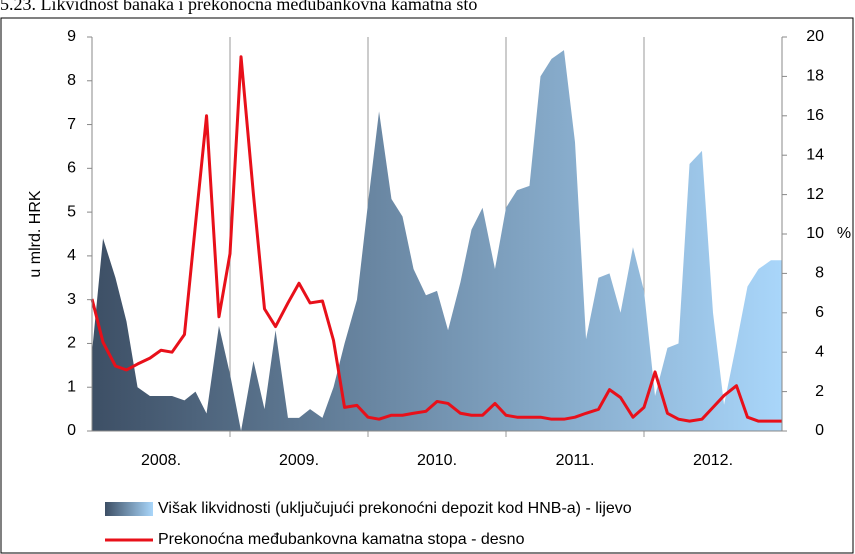  Describe the element at coordinates (815, 194) in the screenshot. I see `y2-tick-label: 12` at that location.